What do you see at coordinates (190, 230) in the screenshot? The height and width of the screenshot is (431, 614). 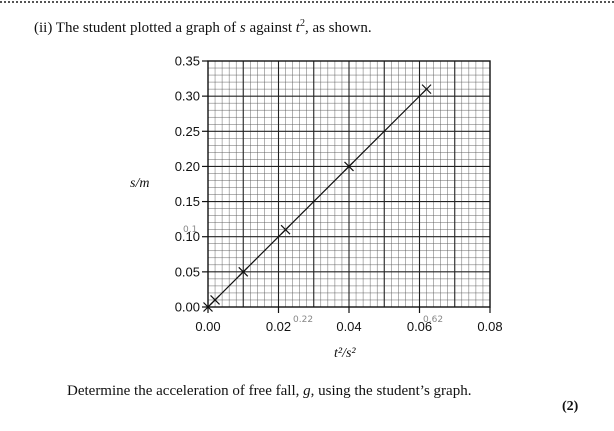 I see `pencil-note-1: 0.1` at bounding box center [190, 230].